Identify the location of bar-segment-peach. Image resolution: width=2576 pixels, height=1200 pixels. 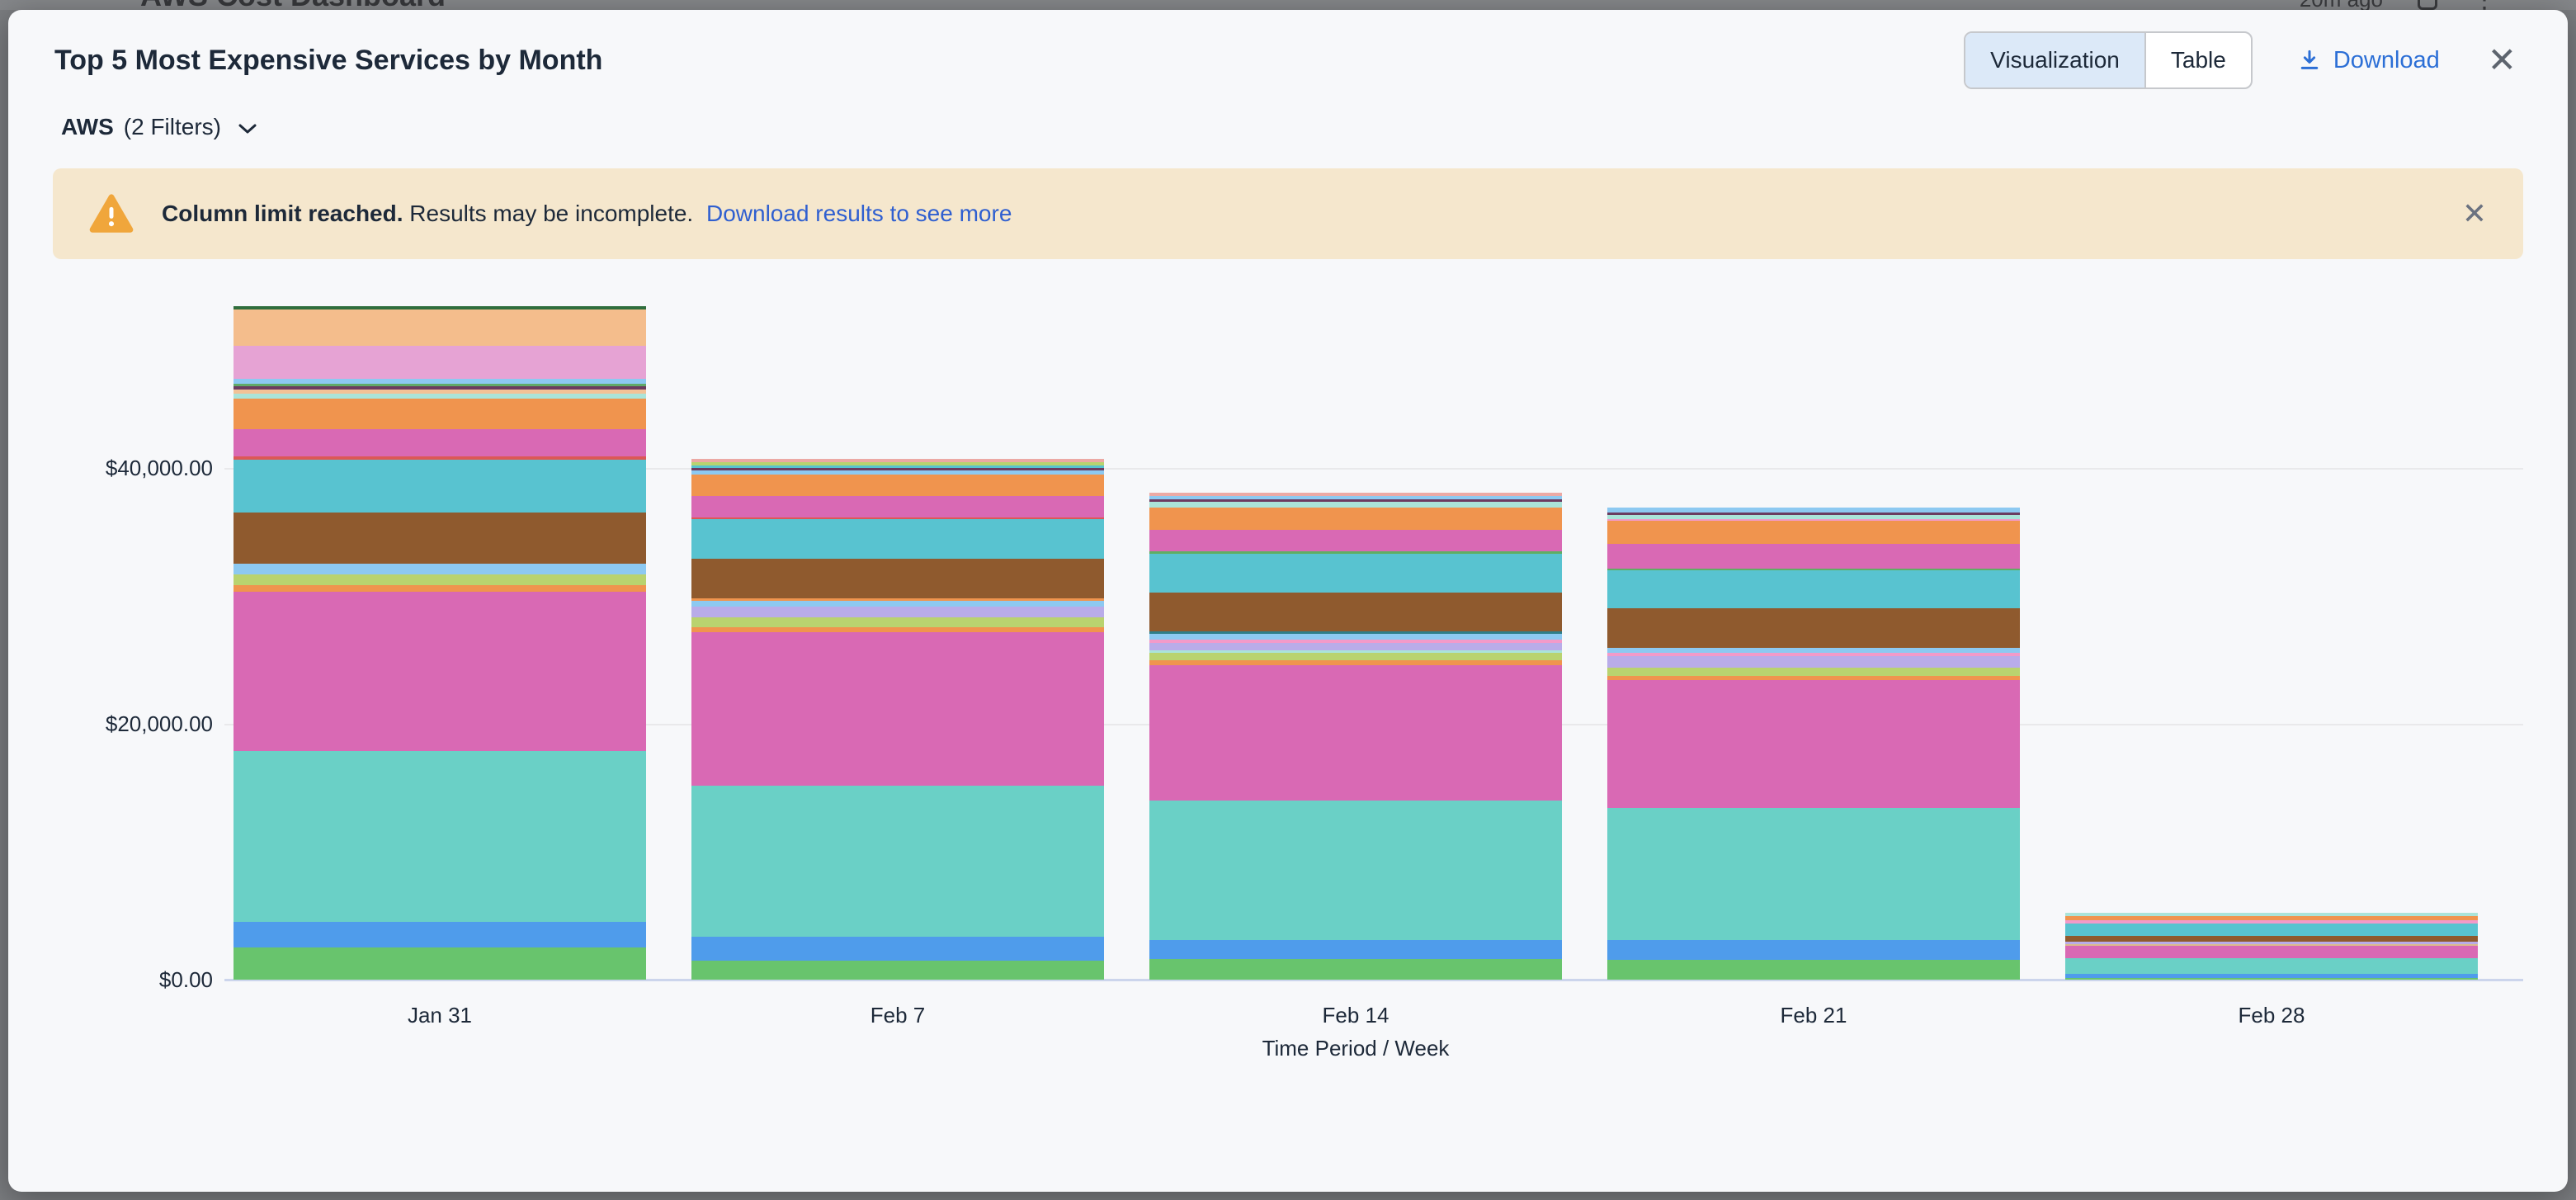
(440, 392).